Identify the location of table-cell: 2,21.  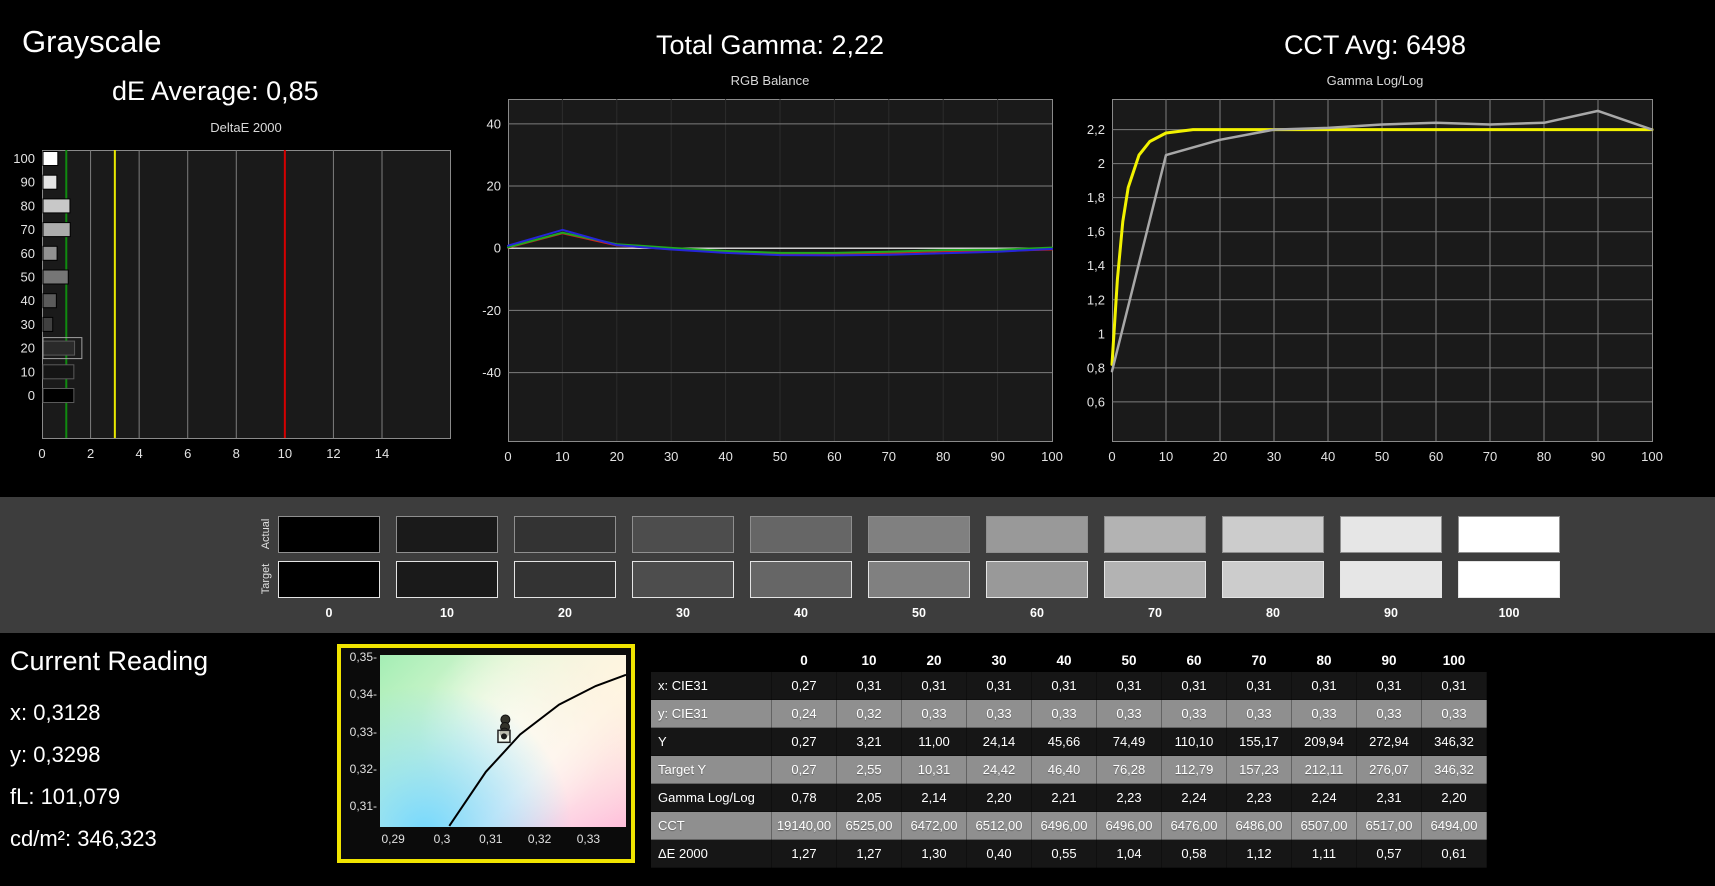
(1064, 797).